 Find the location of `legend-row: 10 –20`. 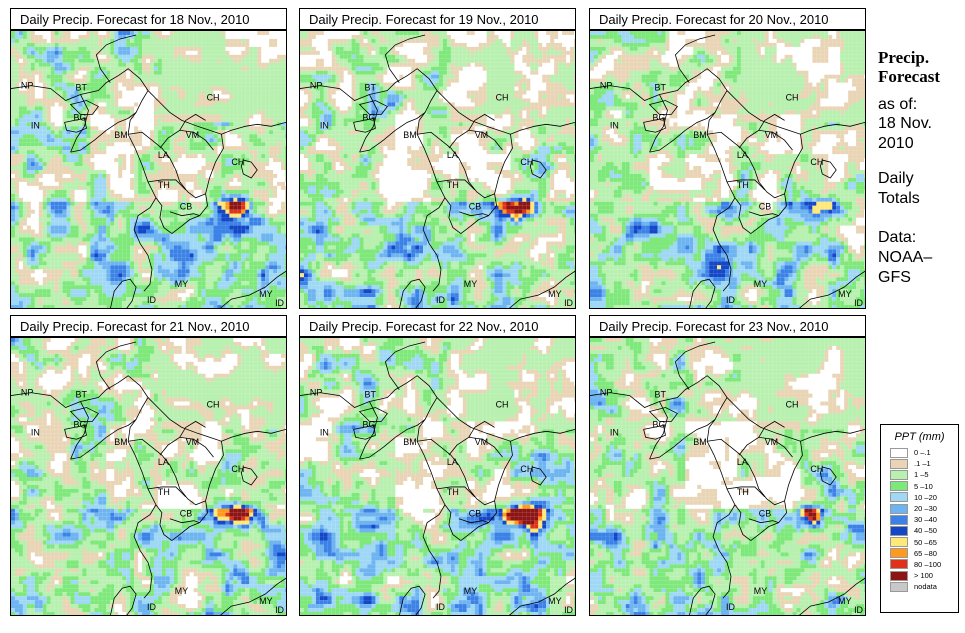

legend-row: 10 –20 is located at coordinates (919, 497).